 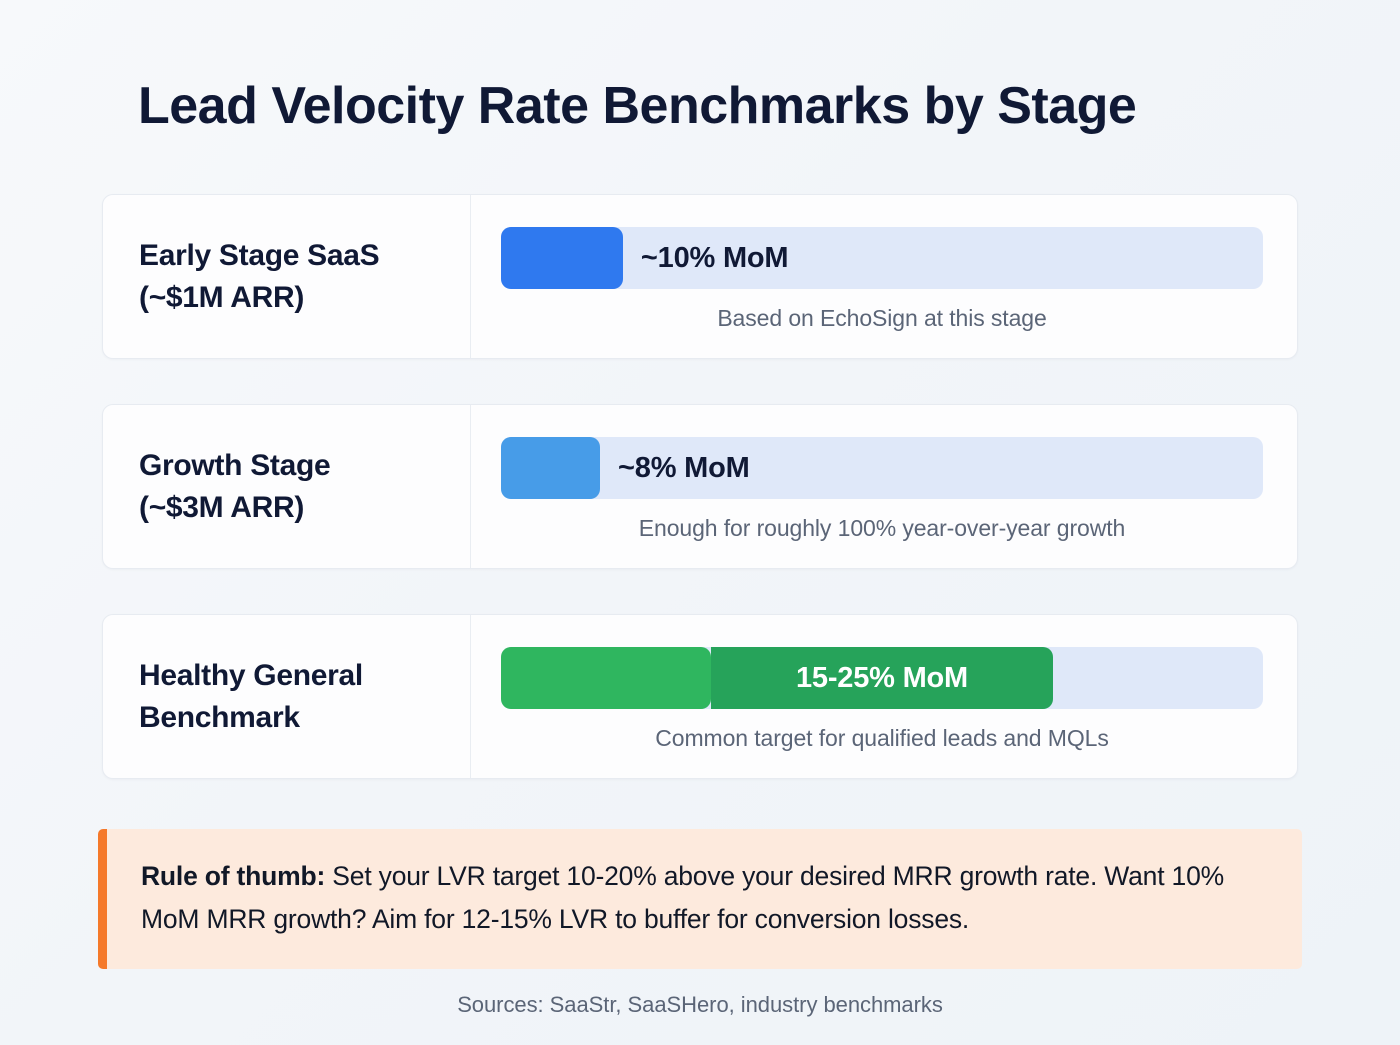 What do you see at coordinates (714, 257) in the screenshot?
I see `bar-value-label: ~10% MoM` at bounding box center [714, 257].